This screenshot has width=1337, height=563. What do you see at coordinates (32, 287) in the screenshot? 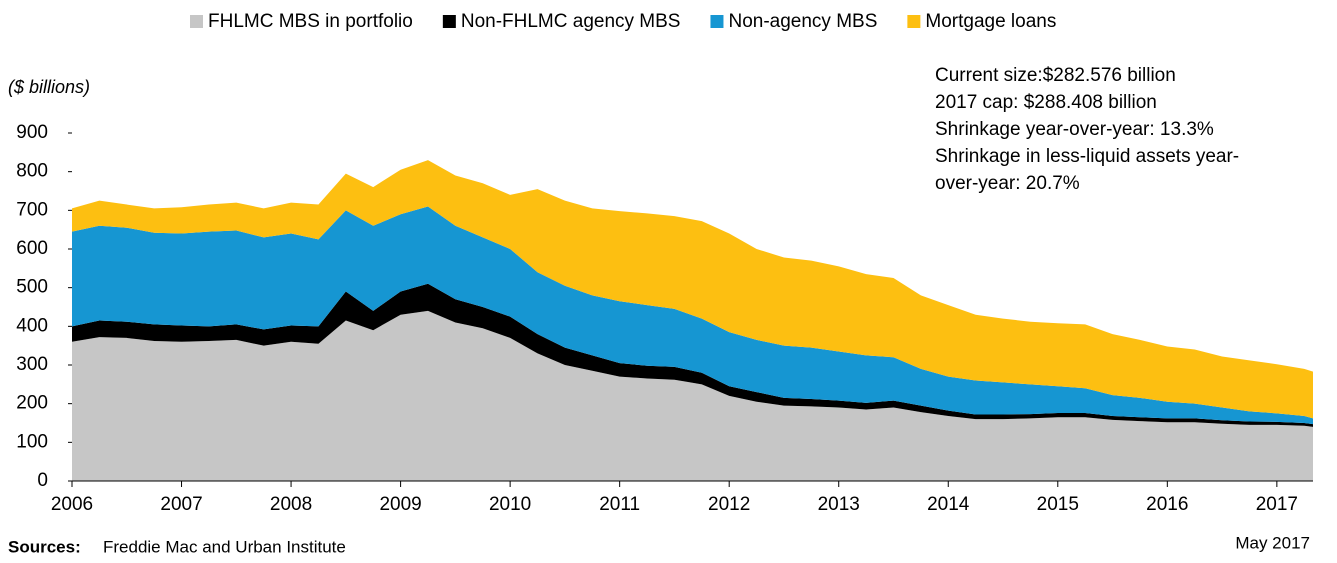
I see `y-tick-label: 500` at bounding box center [32, 287].